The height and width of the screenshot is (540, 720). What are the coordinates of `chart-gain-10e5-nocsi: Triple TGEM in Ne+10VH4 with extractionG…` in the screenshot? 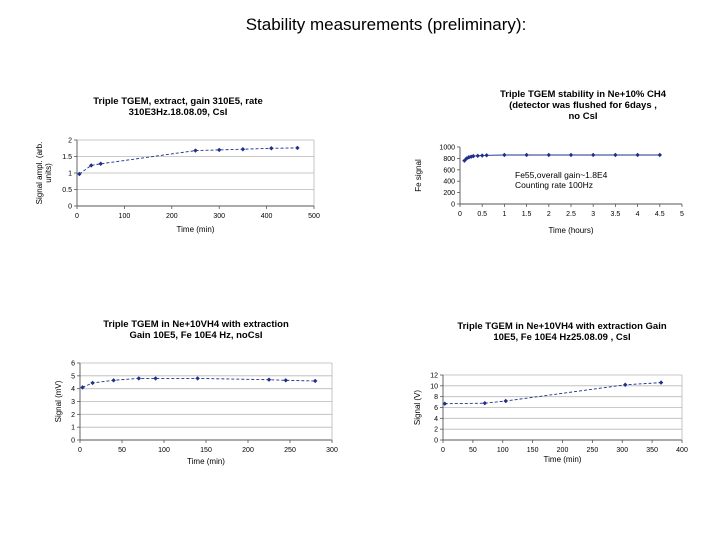 It's located at (196, 392).